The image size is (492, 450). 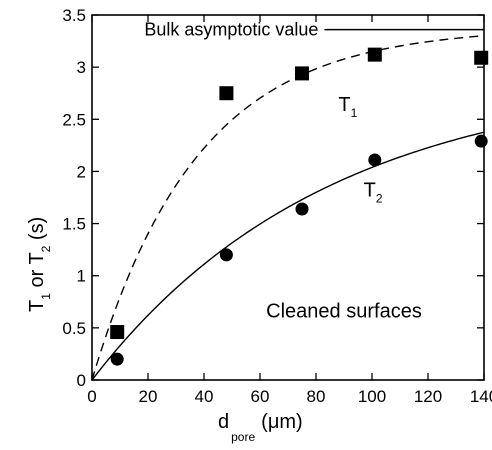 What do you see at coordinates (74, 15) in the screenshot?
I see `y-tick-label: 3.5` at bounding box center [74, 15].